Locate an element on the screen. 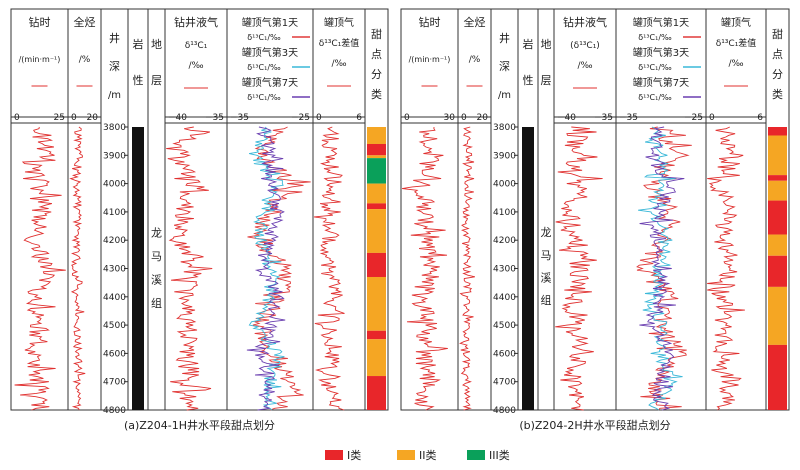 The height and width of the screenshot is (470, 800). class-legend: I类 II类 III类 is located at coordinates (417, 455).